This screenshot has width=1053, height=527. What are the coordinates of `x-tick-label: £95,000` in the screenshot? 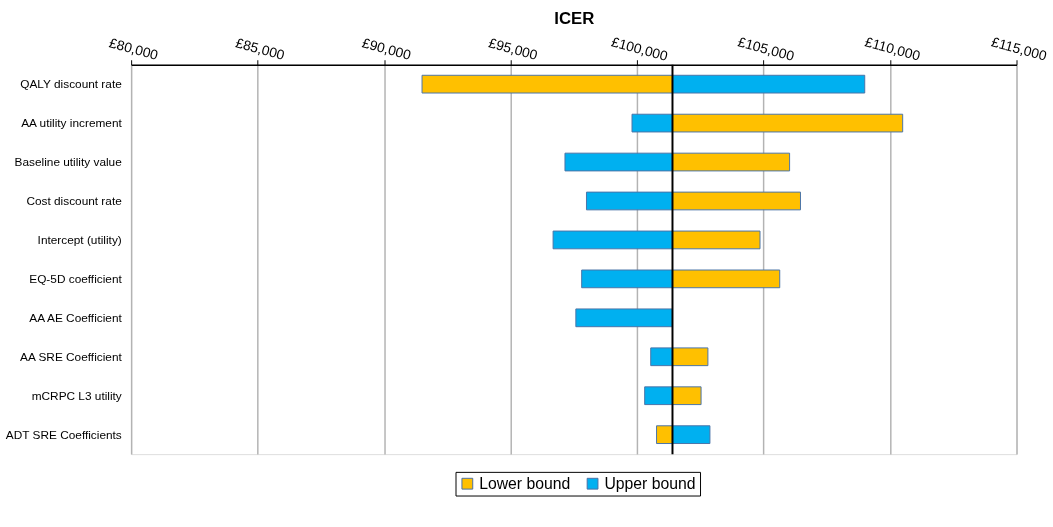 It's located at (513, 49).